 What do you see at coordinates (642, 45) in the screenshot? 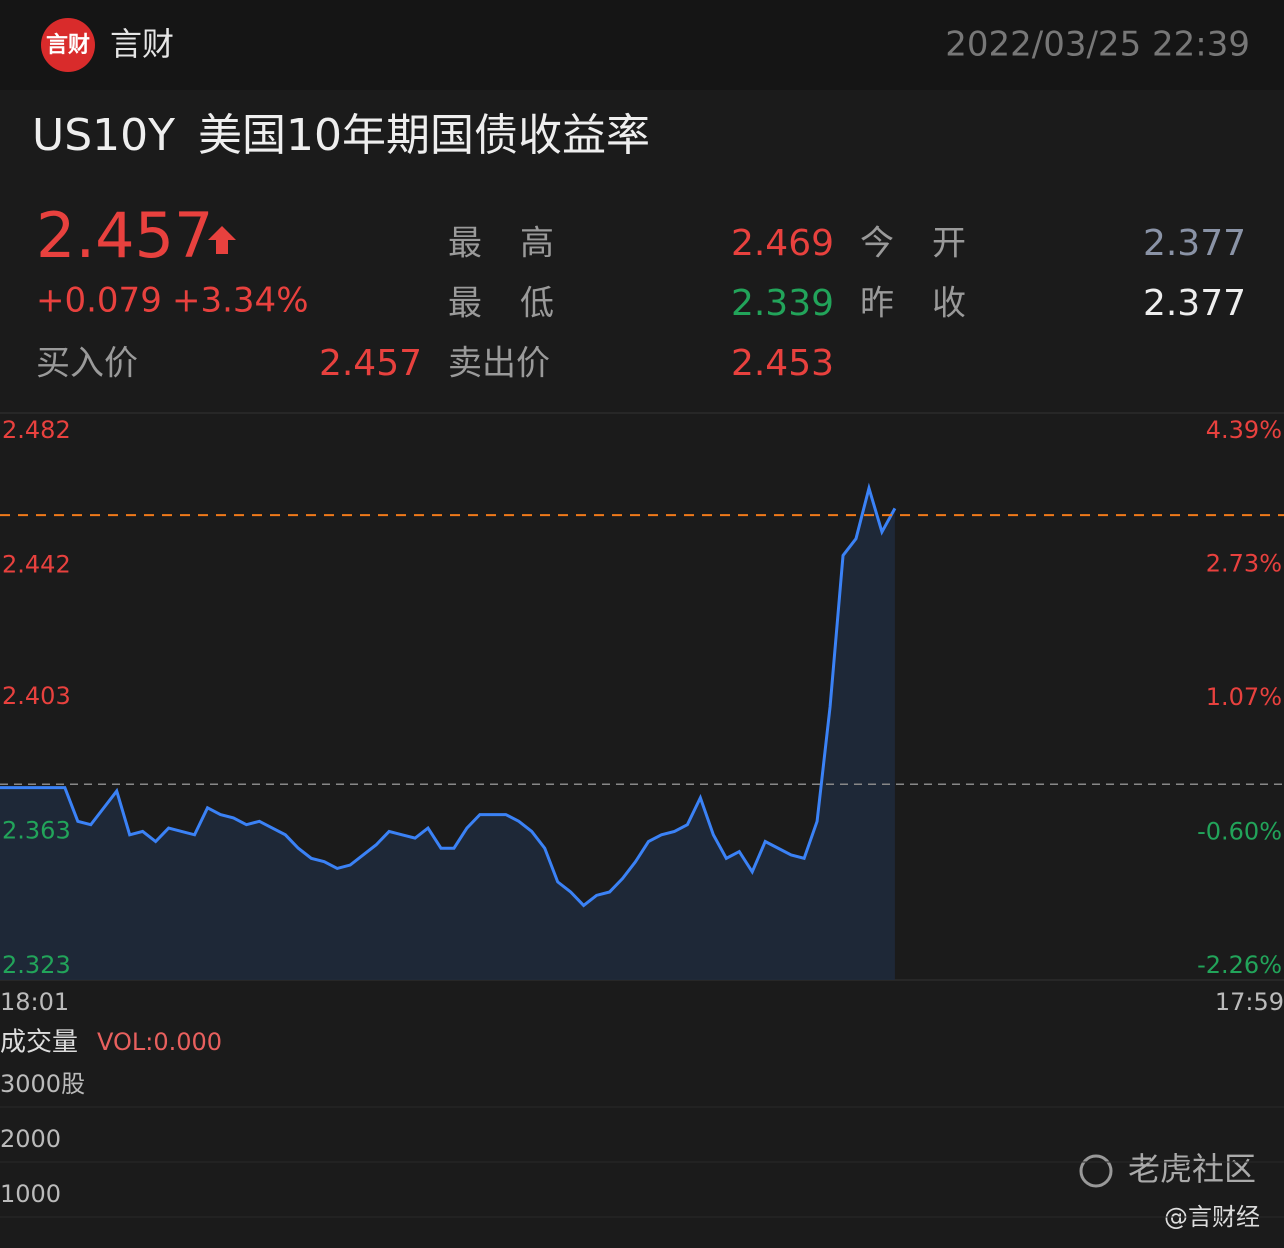
I see `top-bar` at bounding box center [642, 45].